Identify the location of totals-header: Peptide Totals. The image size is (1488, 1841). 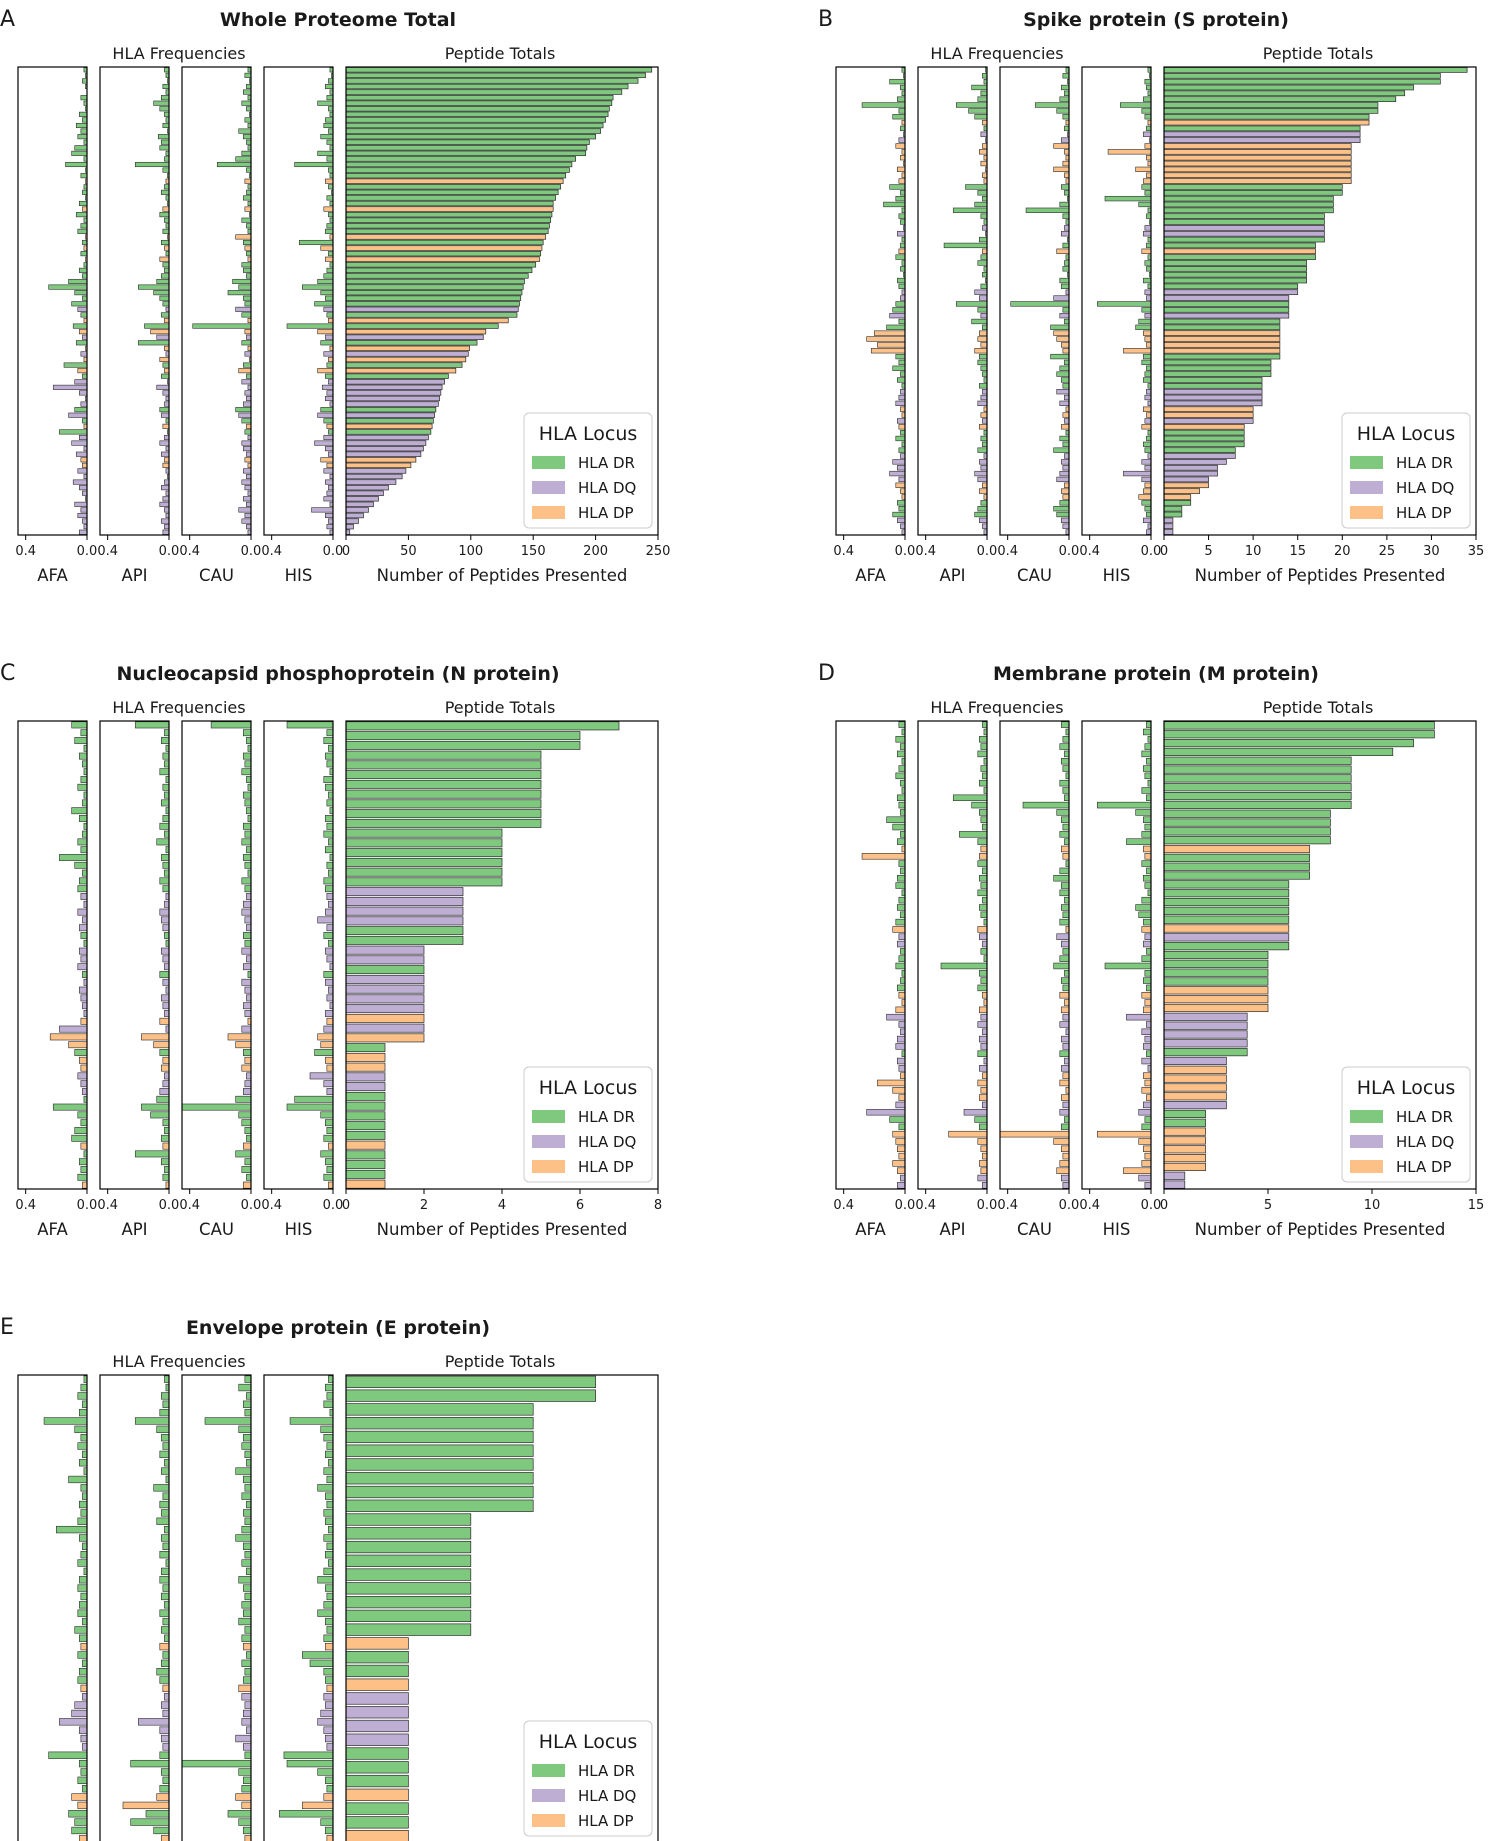
(500, 707).